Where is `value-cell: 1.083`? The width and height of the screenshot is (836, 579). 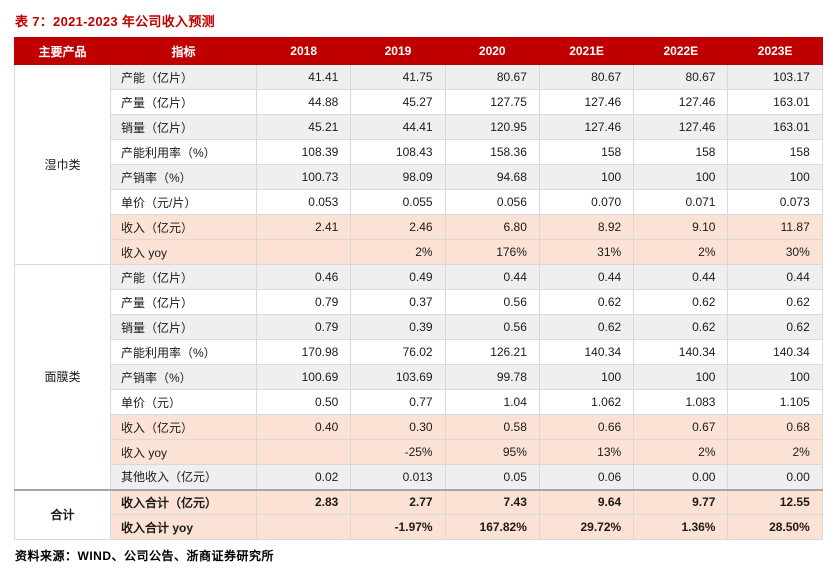 value-cell: 1.083 is located at coordinates (681, 402).